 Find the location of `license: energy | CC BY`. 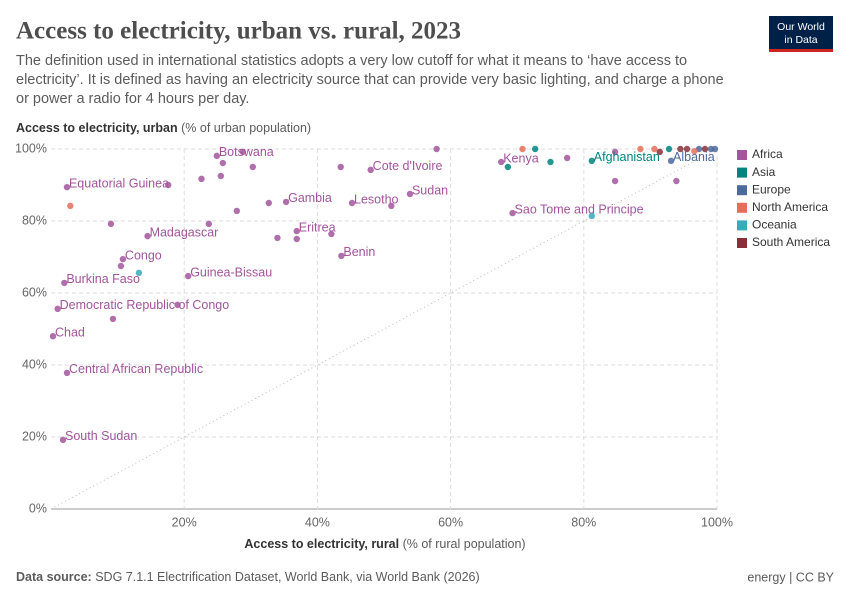

license: energy | CC BY is located at coordinates (790, 577).